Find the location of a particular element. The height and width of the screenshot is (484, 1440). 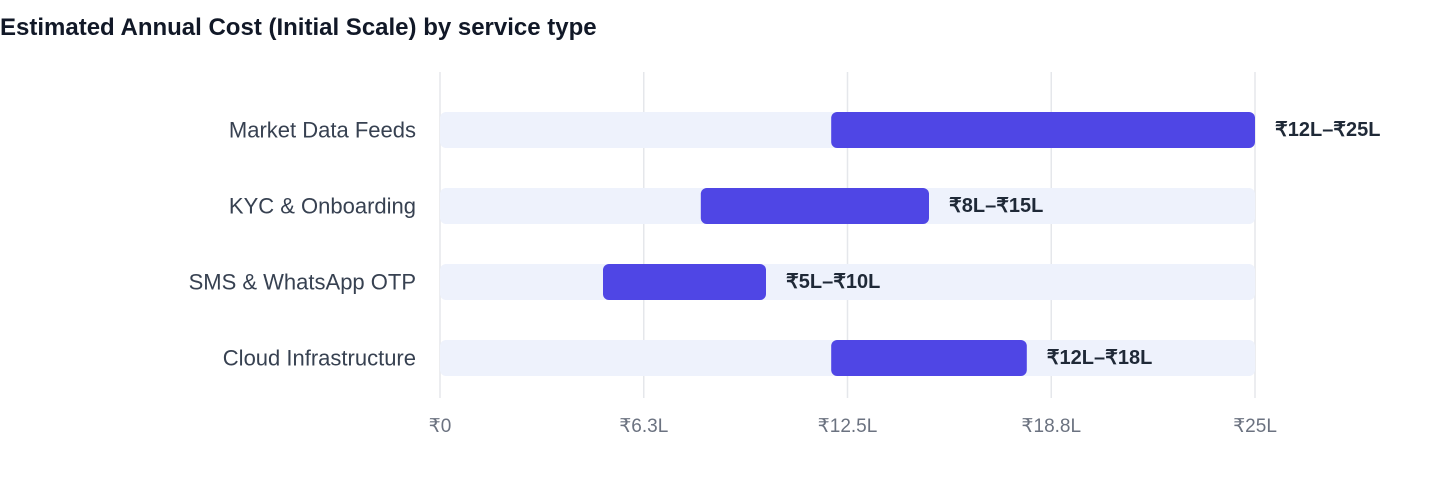

category-label: Market Data Feeds is located at coordinates (322, 130).